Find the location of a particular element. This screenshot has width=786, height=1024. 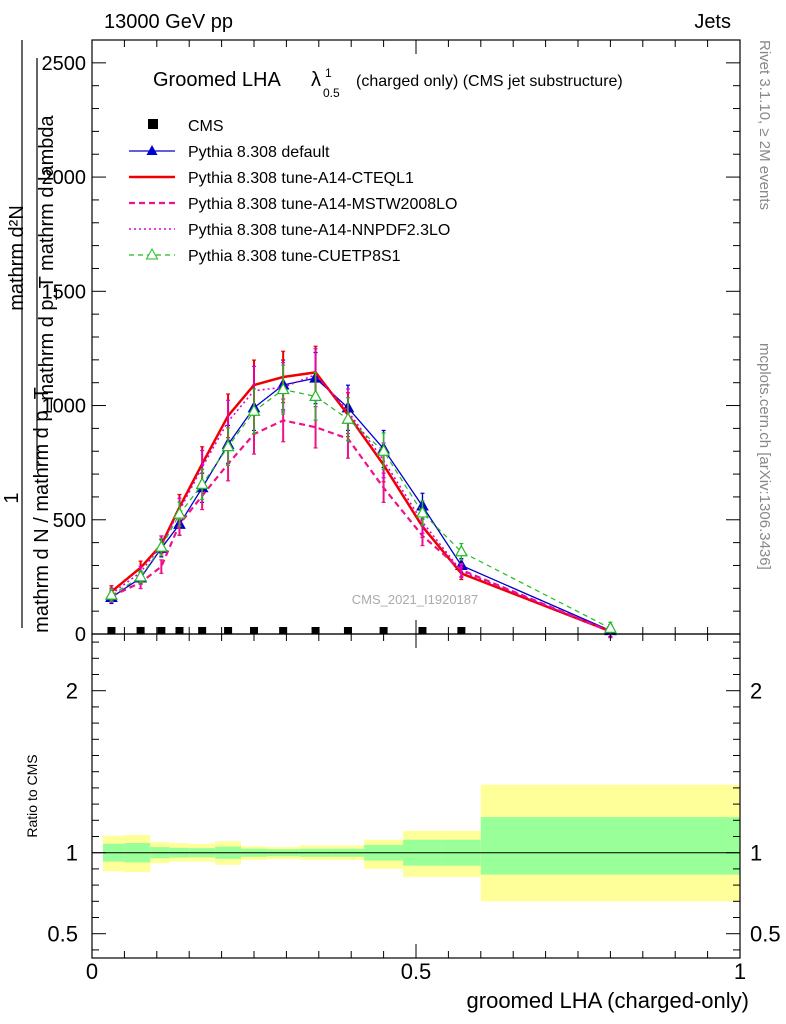

title-lambda: λ is located at coordinates (316, 80).